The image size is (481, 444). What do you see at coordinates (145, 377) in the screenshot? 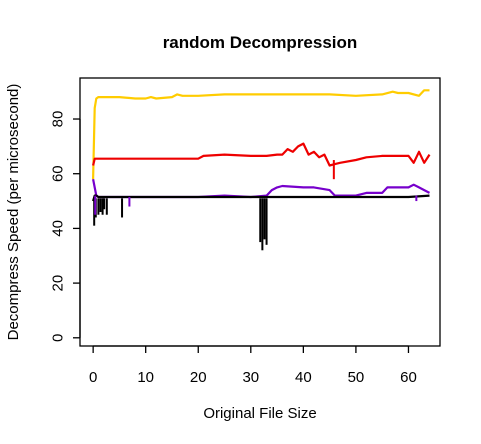
I see `x-tick-label: 10` at bounding box center [145, 377].